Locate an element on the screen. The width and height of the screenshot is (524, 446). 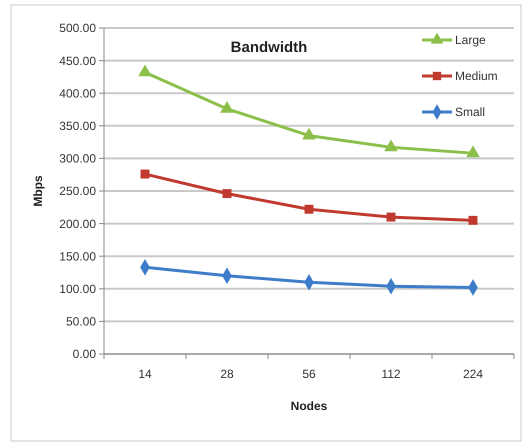
y-tick-label: 150.00 is located at coordinates (77, 256).